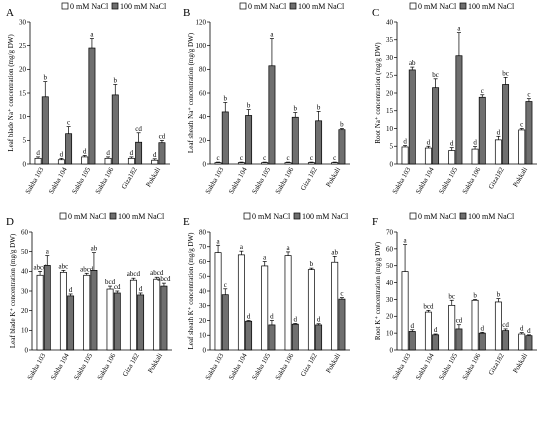 Image resolution: width=550 pixels, height=429 pixels. I want to click on panel-letter: C, so click(375, 13).